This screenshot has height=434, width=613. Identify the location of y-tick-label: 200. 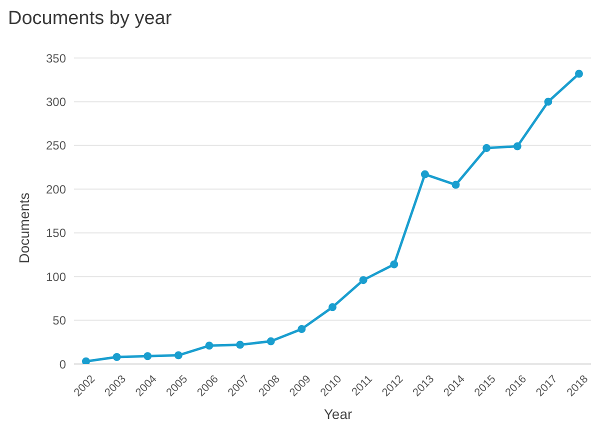
(56, 189).